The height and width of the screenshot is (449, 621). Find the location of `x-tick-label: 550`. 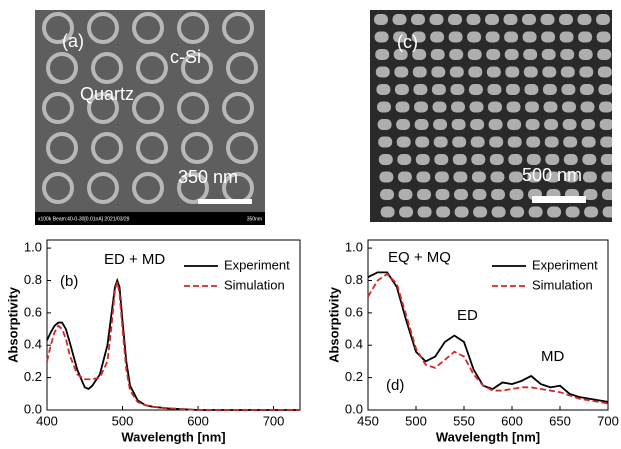

x-tick-label: 550 is located at coordinates (464, 420).